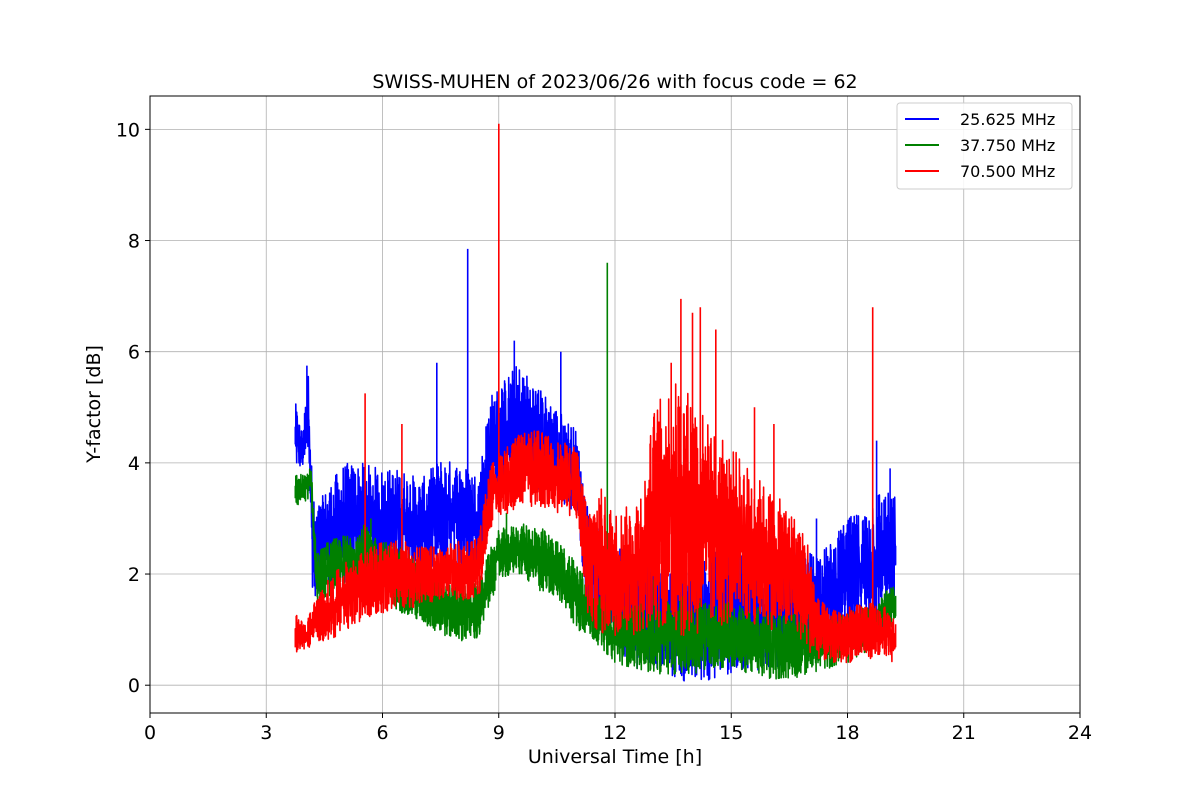 This screenshot has width=1200, height=800. Describe the element at coordinates (1007, 171) in the screenshot. I see `legend-label: 70.500 MHz` at that location.